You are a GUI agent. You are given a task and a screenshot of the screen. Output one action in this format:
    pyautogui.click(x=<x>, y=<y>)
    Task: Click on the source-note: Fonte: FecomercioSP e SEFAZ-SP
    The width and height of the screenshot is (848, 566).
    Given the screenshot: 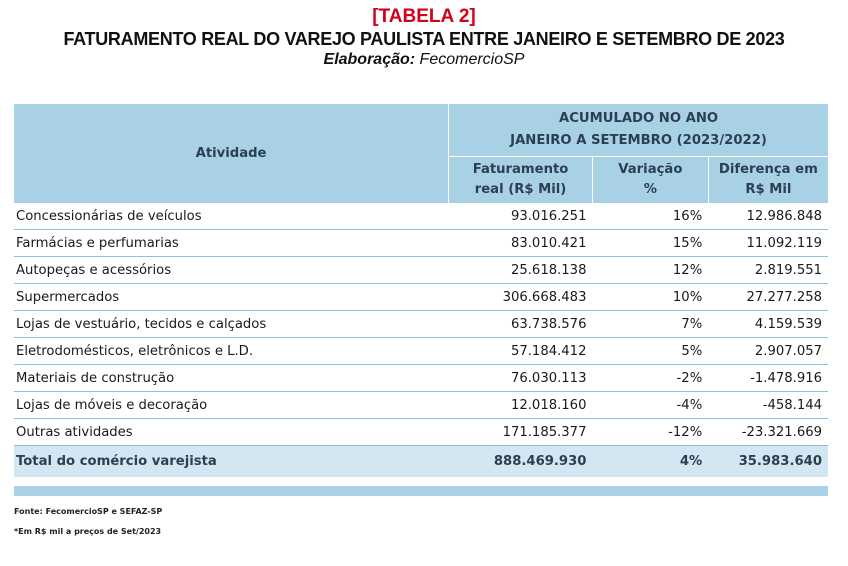 What is the action you would take?
    pyautogui.click(x=88, y=511)
    